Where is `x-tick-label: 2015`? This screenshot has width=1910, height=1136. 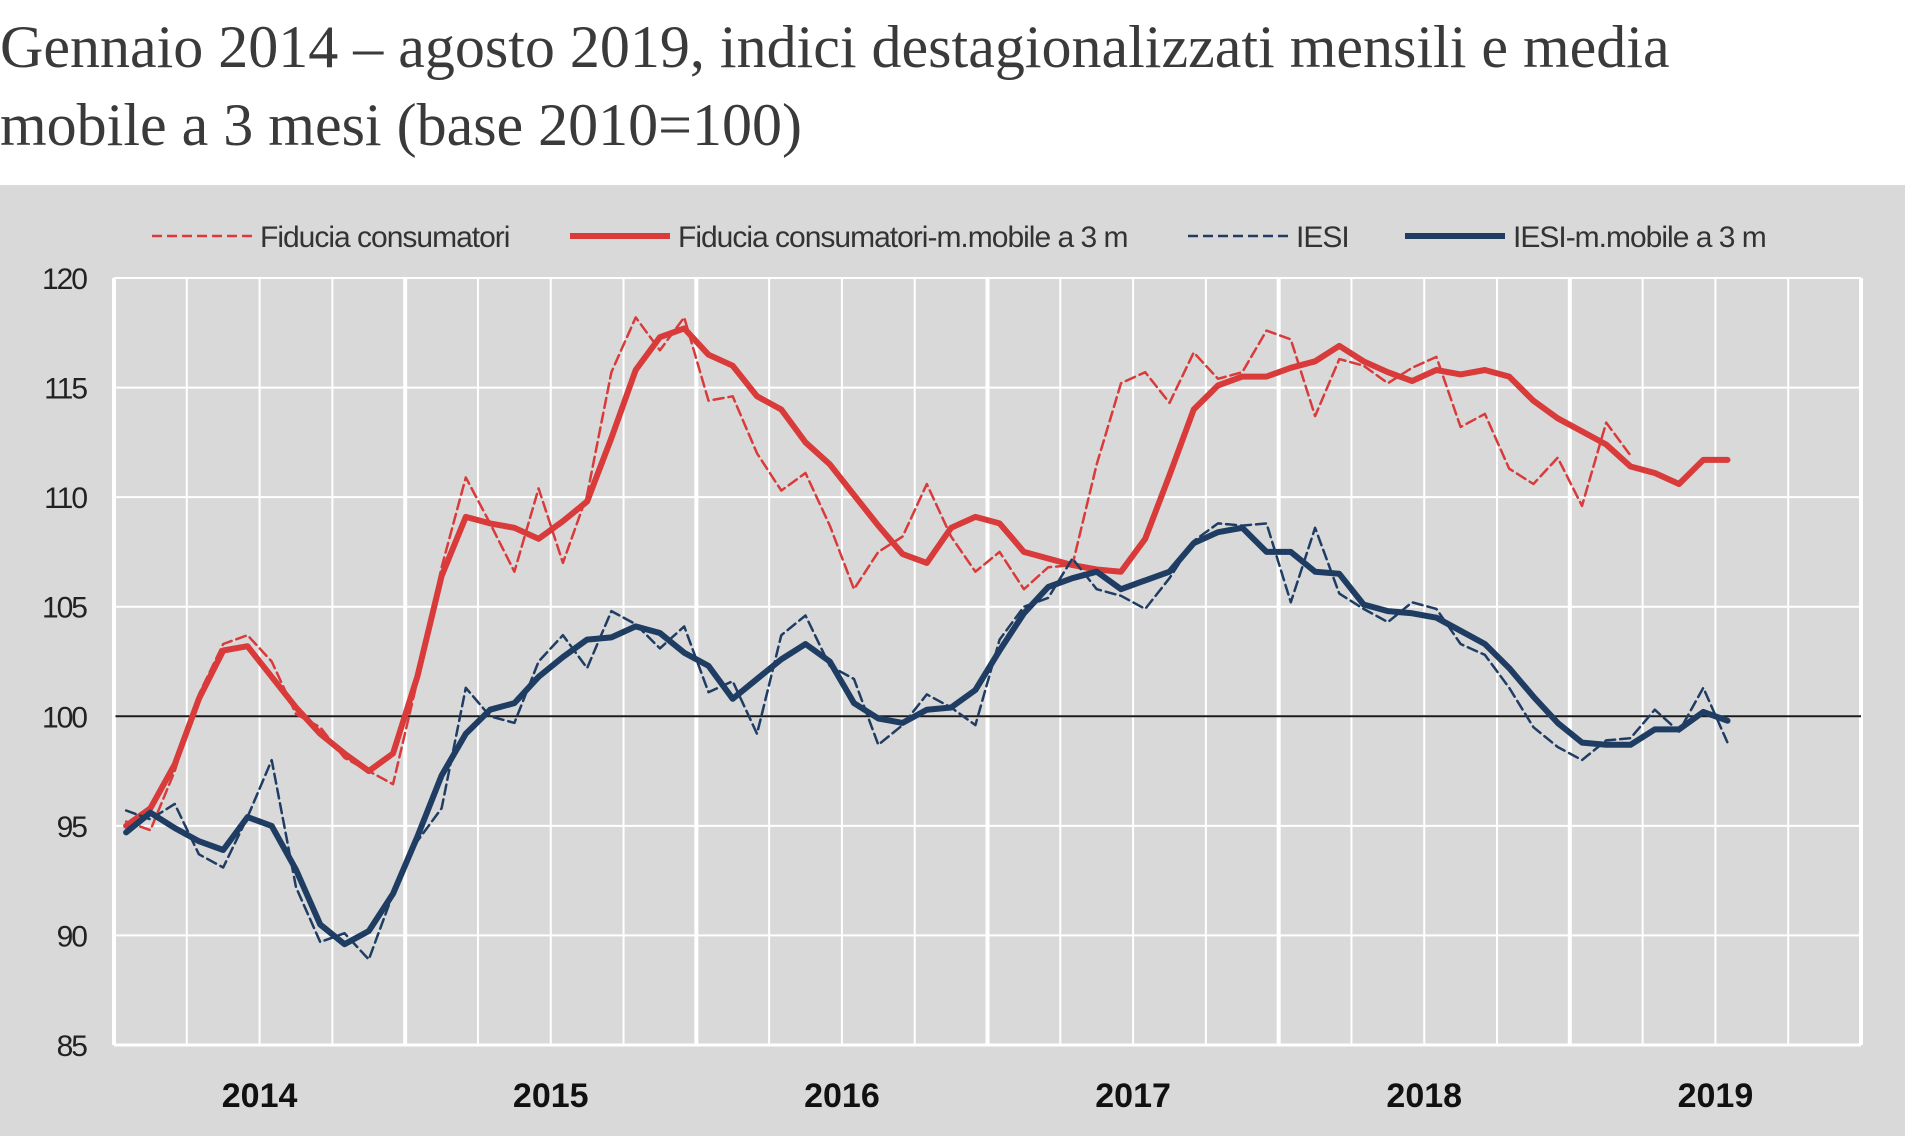 x-tick-label: 2015 is located at coordinates (551, 1096).